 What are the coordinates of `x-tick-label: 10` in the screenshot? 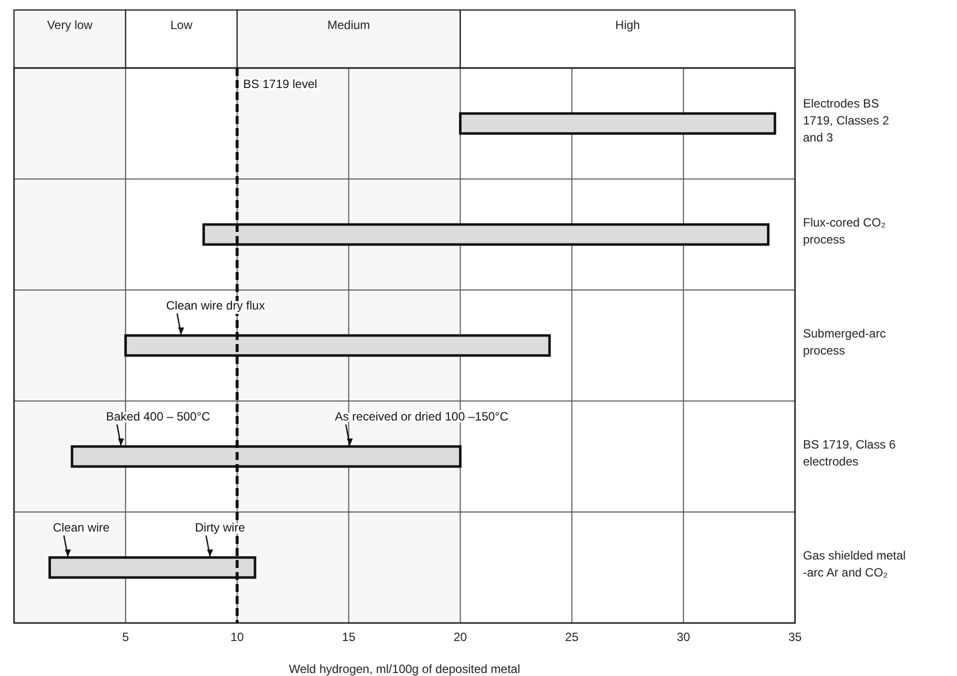 It's located at (237, 637).